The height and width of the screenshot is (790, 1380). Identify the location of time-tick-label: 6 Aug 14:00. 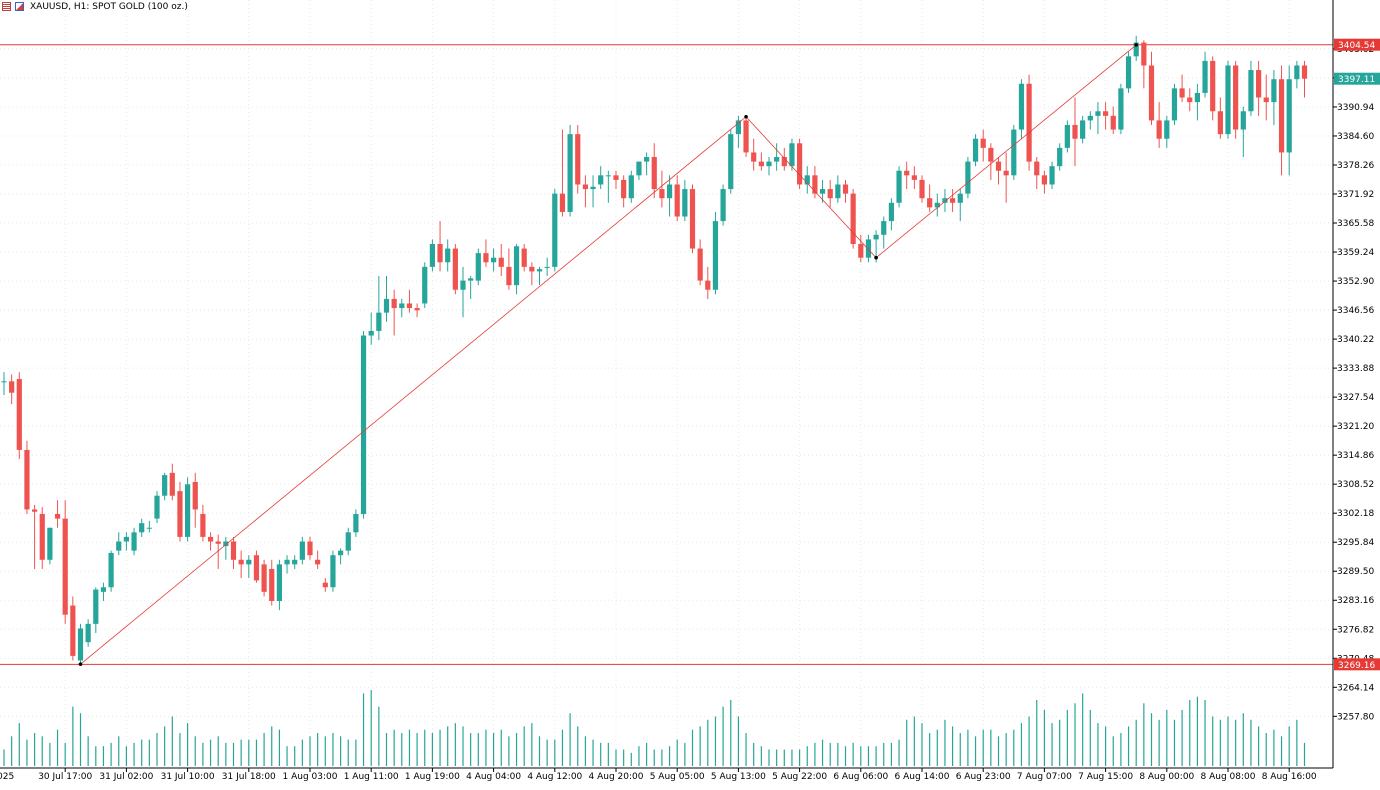
(922, 777).